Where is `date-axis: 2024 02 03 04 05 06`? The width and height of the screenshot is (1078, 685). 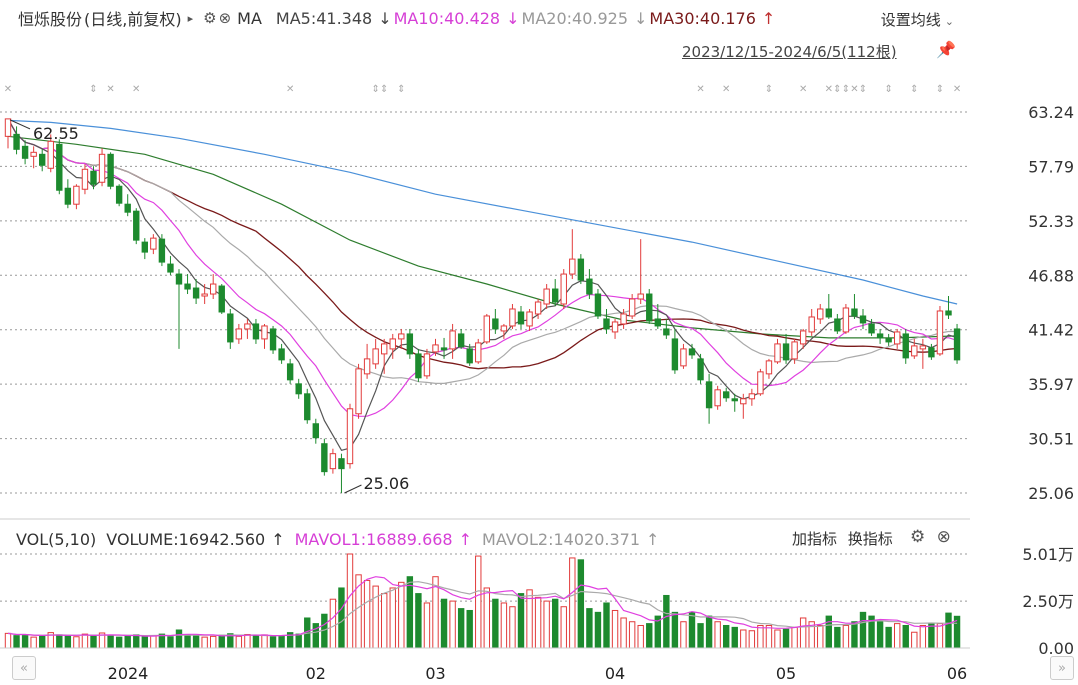
date-axis: 2024 02 03 04 05 06 is located at coordinates (538, 673).